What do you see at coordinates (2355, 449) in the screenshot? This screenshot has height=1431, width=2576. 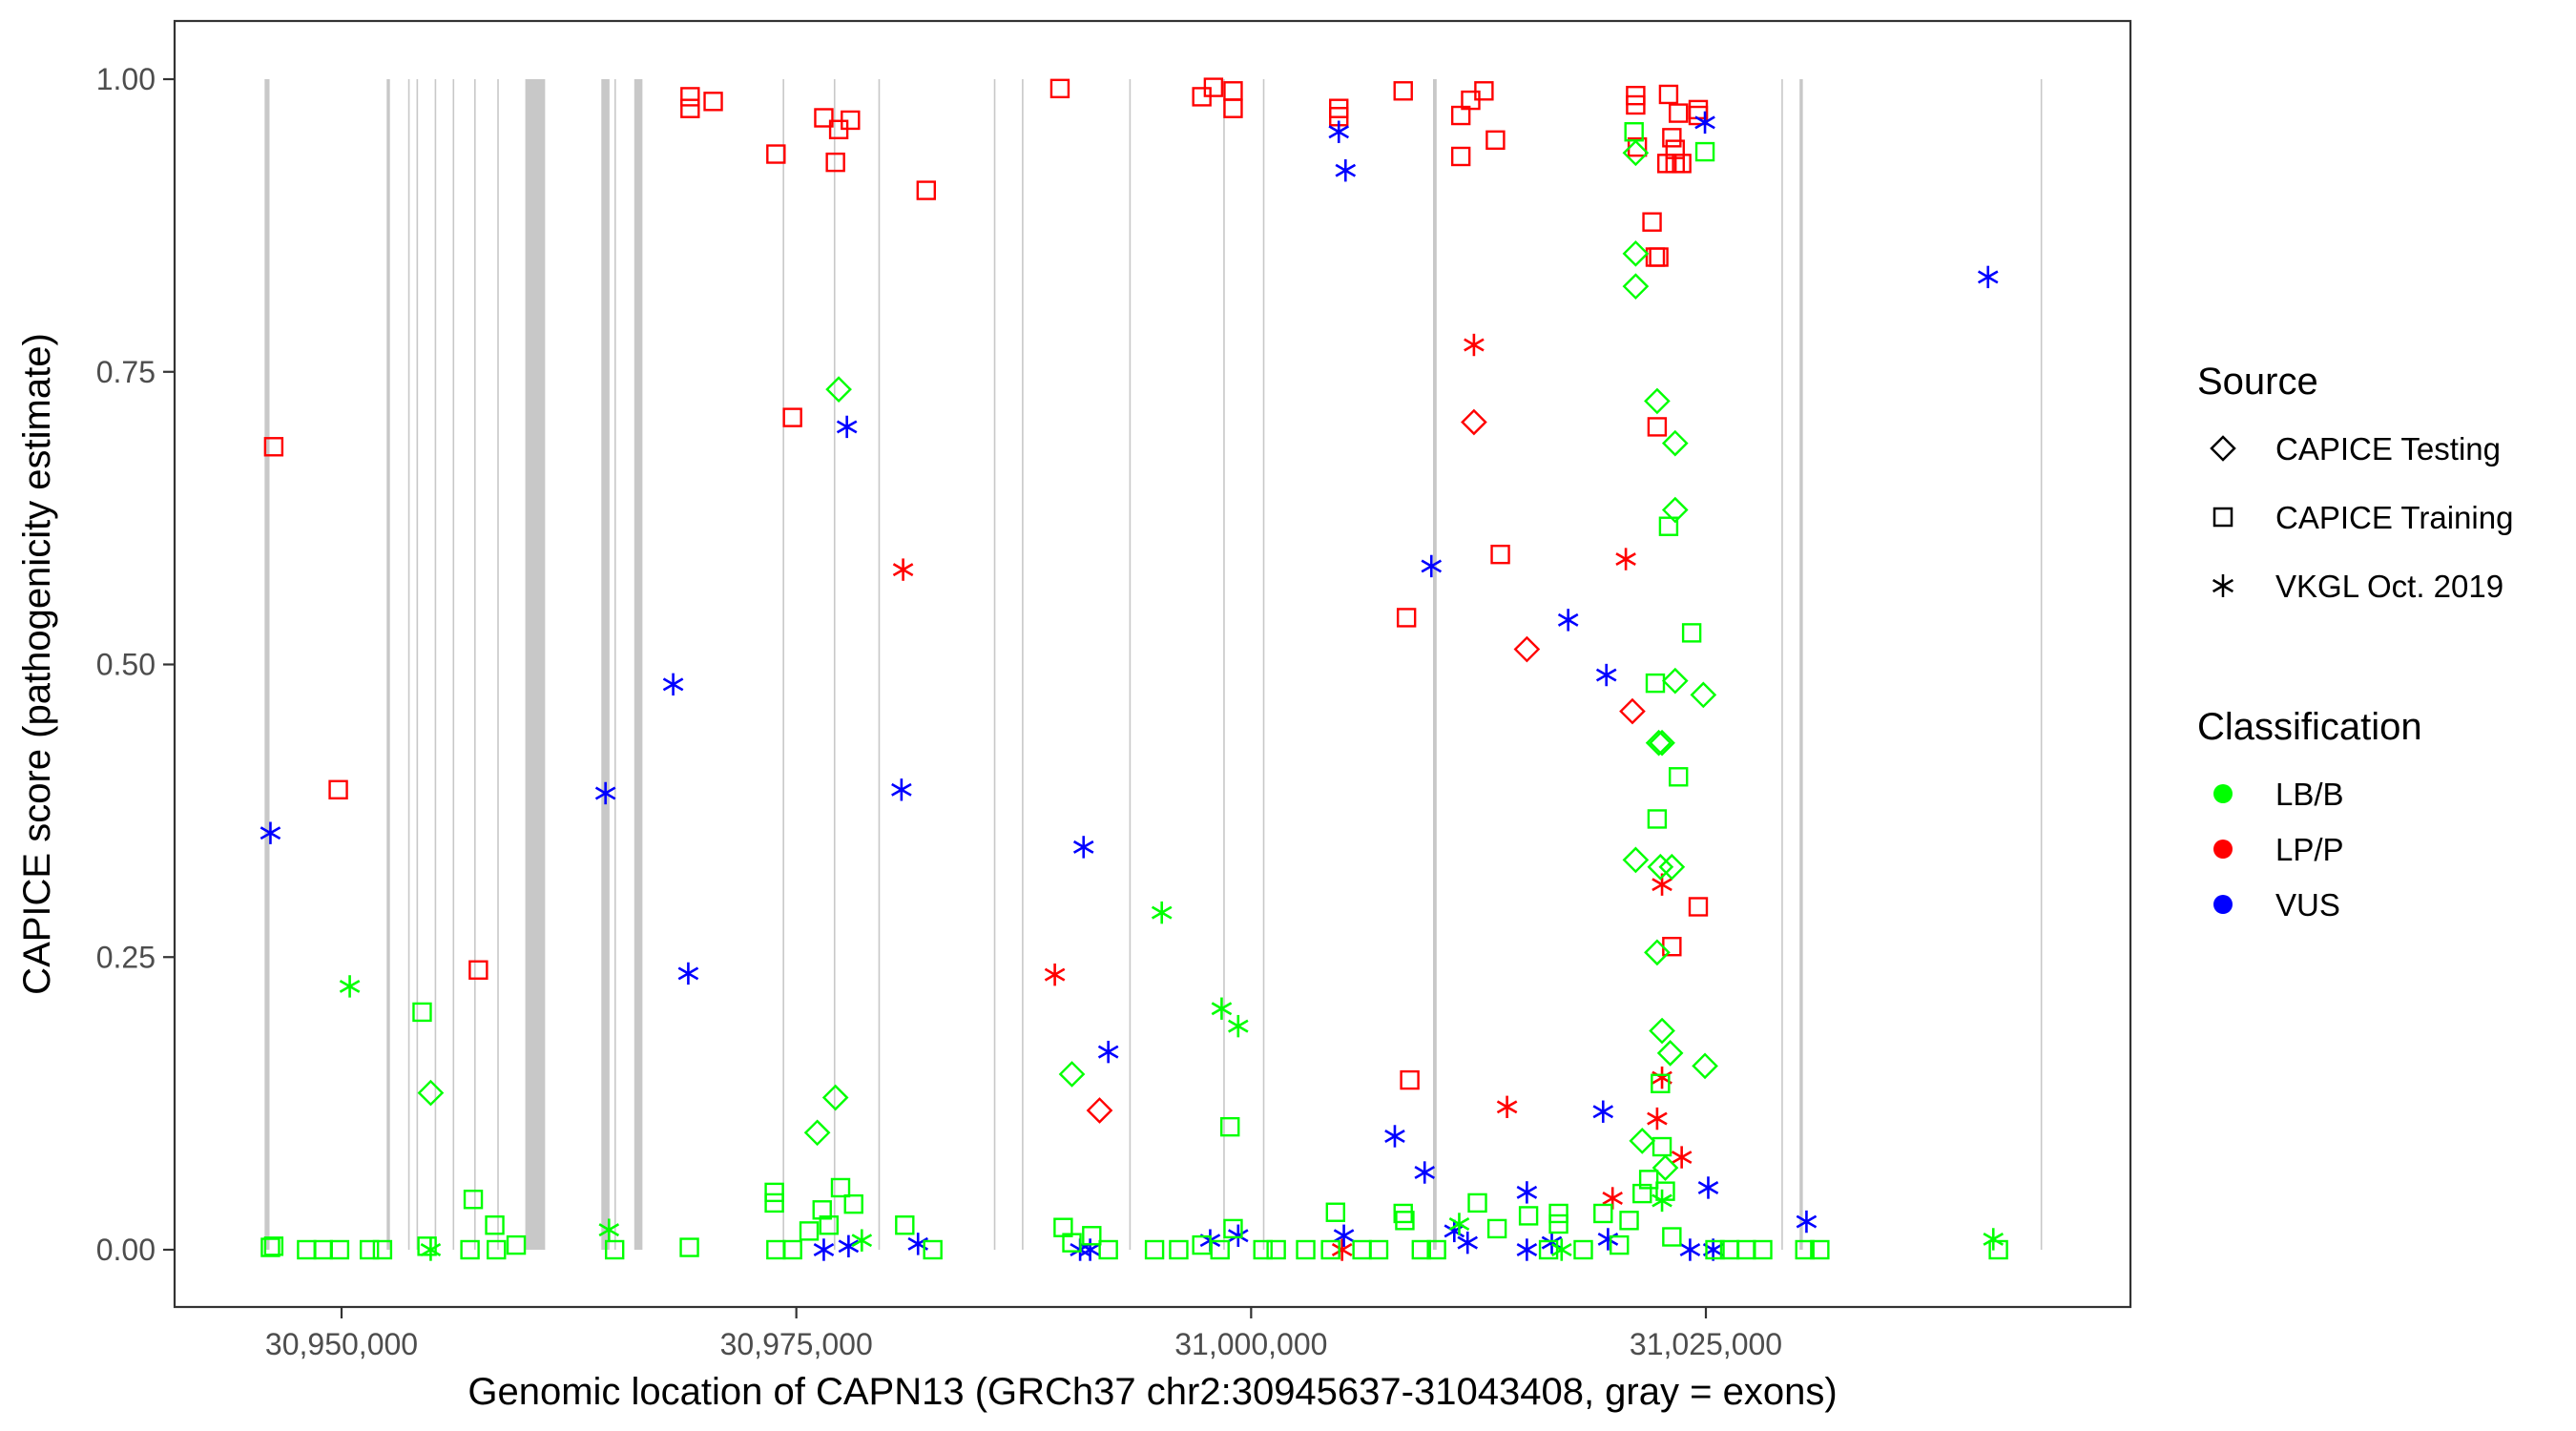 I see `legend-entry-capice-testing: CAPICE Testing` at bounding box center [2355, 449].